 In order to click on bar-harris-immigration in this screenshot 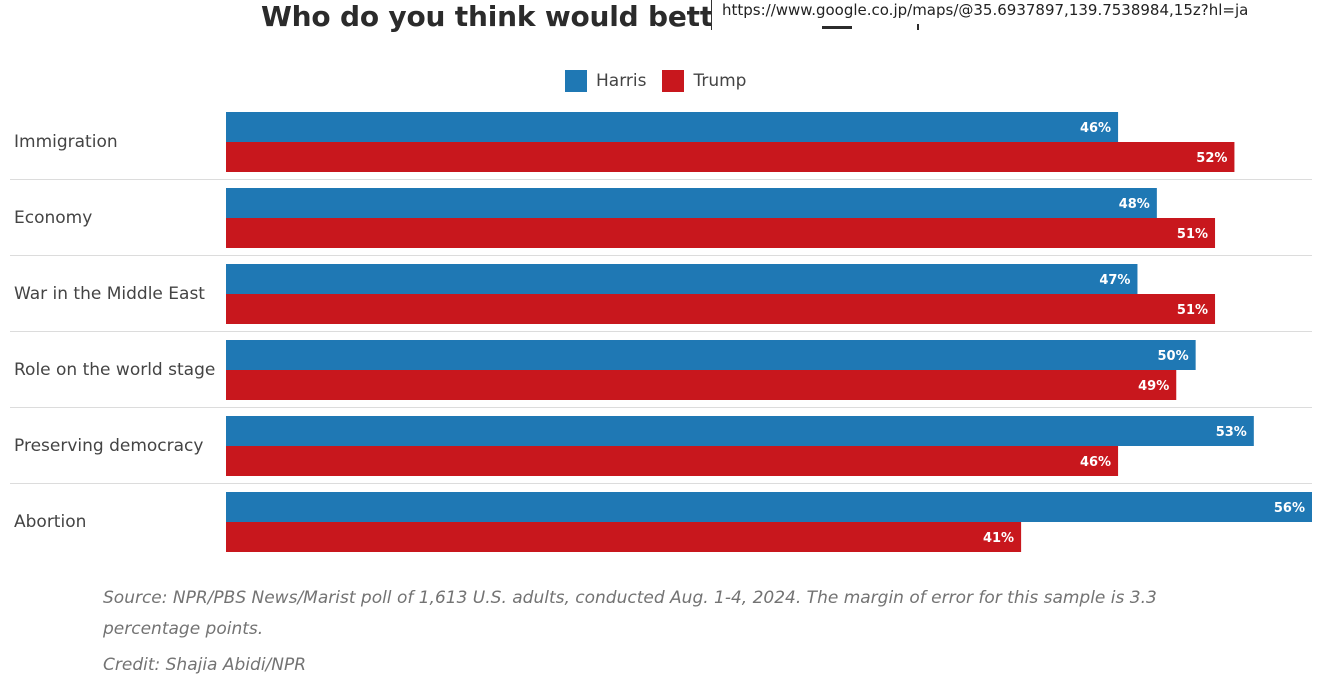, I will do `click(672, 127)`.